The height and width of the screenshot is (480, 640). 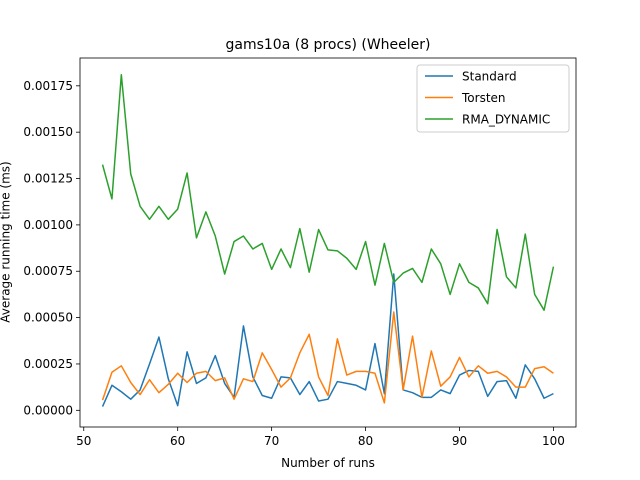 What do you see at coordinates (177, 441) in the screenshot?
I see `x-tick-label: 60` at bounding box center [177, 441].